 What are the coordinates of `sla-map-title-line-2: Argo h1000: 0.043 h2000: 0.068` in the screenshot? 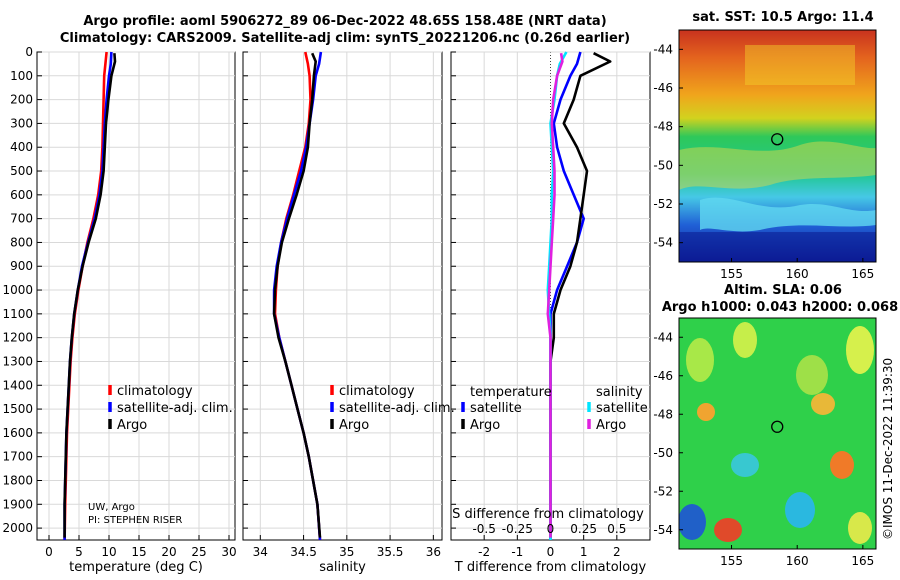 It's located at (780, 307).